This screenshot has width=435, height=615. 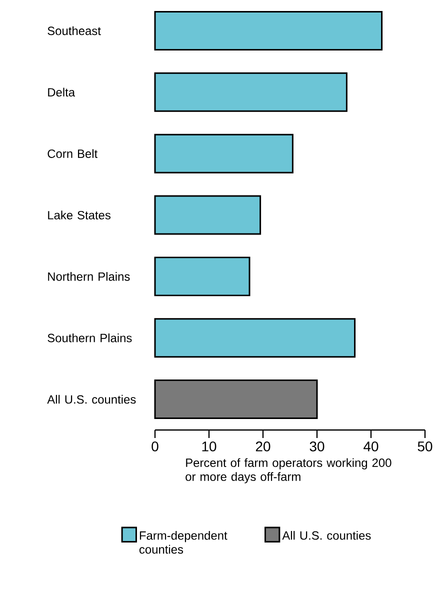 What do you see at coordinates (155, 446) in the screenshot?
I see `x-tick-label: 0` at bounding box center [155, 446].